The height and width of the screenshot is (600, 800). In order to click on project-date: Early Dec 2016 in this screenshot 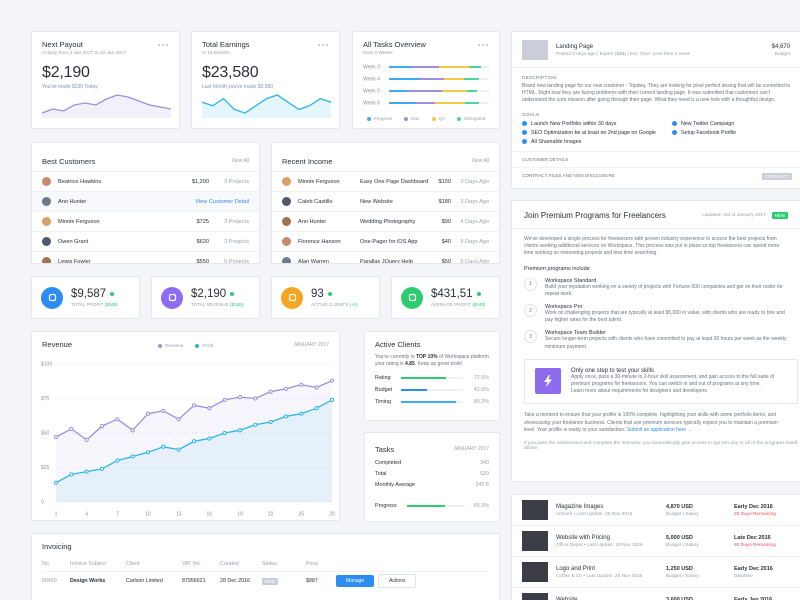, I will do `click(753, 506)`.